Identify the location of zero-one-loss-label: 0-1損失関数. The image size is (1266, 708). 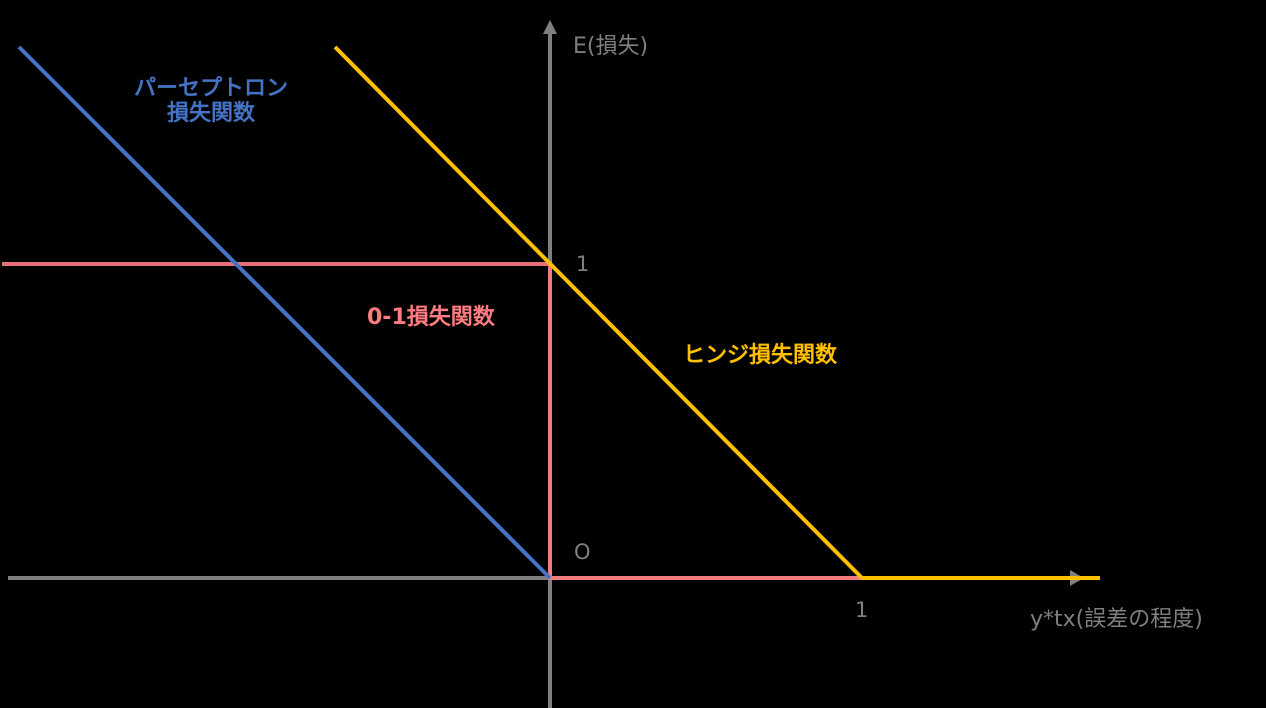
(431, 317).